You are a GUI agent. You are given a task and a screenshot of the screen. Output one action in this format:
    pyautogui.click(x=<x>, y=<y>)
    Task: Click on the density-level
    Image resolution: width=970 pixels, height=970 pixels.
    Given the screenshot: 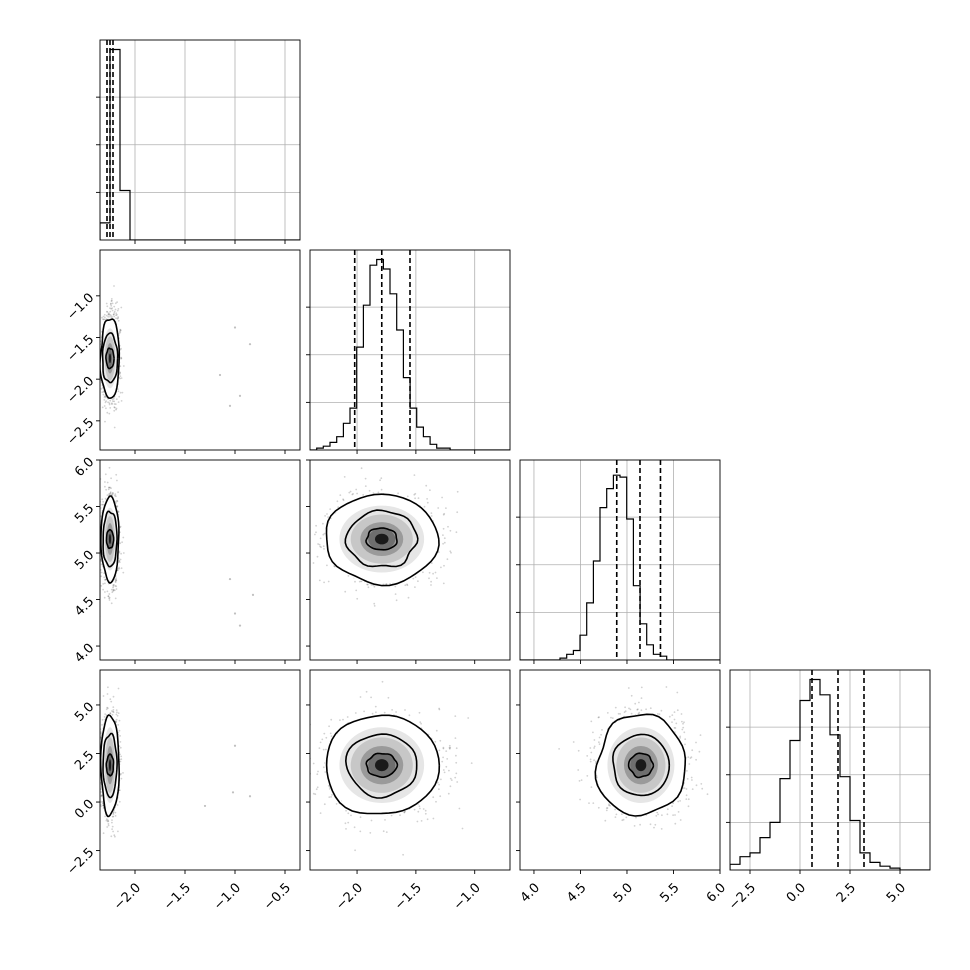 What is the action you would take?
    pyautogui.click(x=110, y=358)
    